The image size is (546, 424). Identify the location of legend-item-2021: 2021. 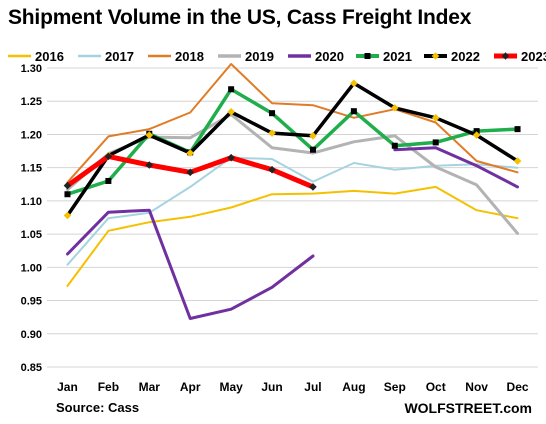
(384, 56).